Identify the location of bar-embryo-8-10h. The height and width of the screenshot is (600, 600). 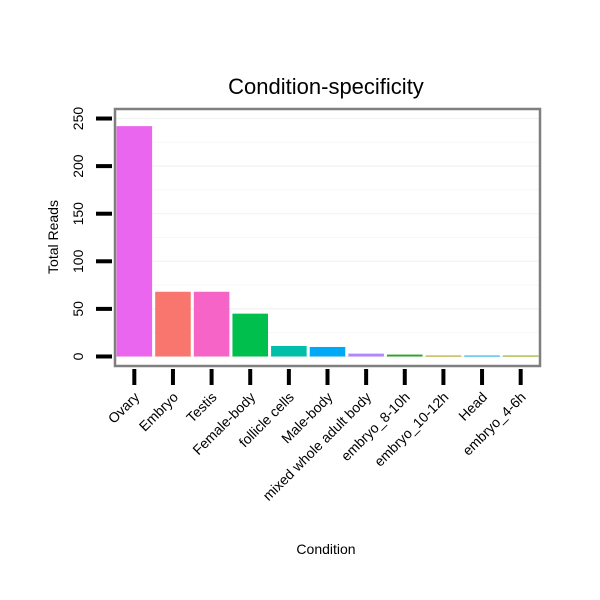
(405, 355).